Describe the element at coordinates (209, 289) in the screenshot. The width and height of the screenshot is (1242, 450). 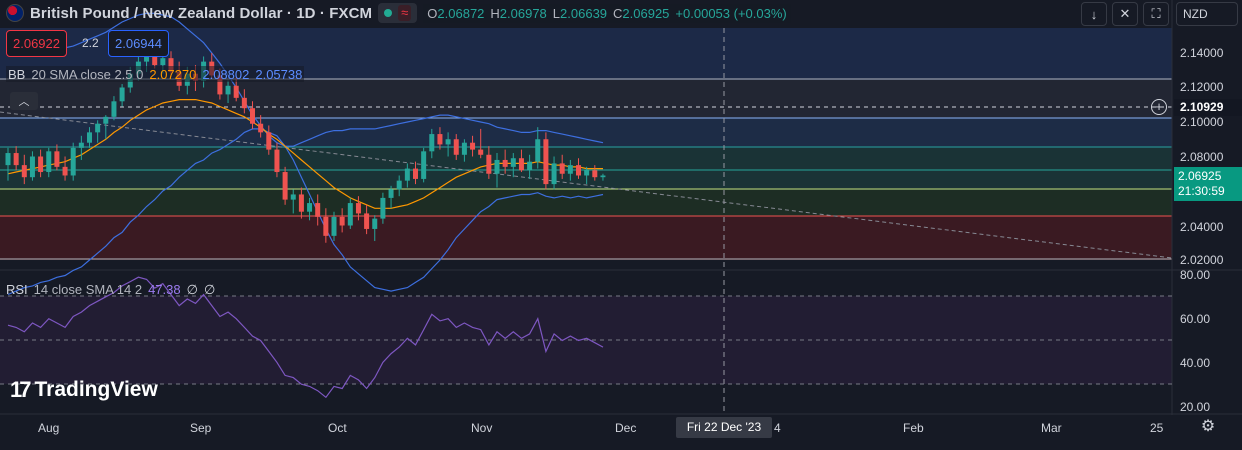
I see `rsi-ma-value-2: ∅` at that location.